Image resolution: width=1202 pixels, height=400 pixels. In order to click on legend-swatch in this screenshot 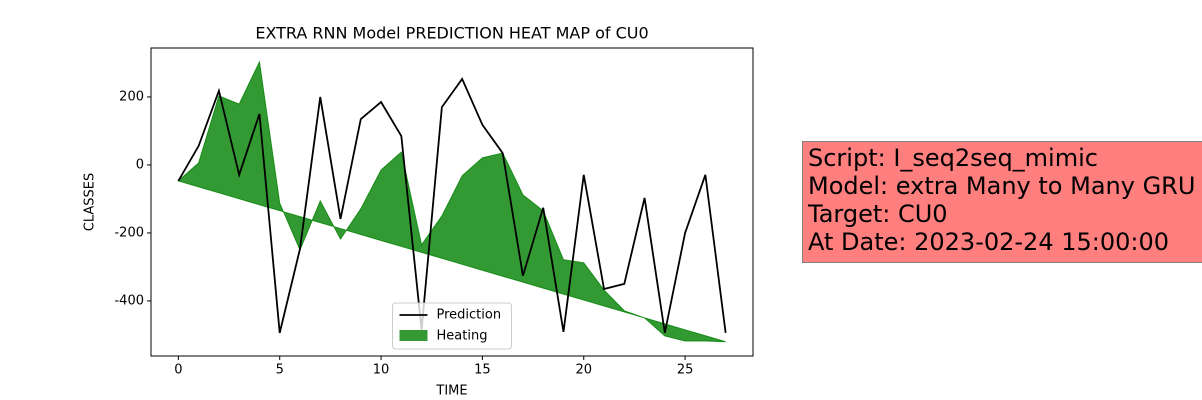, I will do `click(413, 335)`.